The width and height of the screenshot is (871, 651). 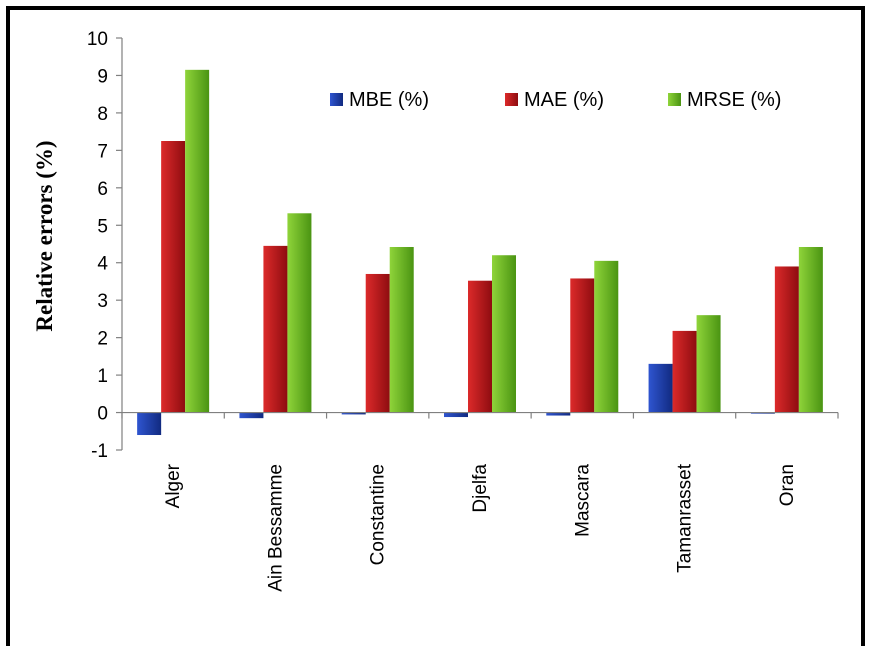 What do you see at coordinates (685, 517) in the screenshot?
I see `x-tick-label: Tamanrasset` at bounding box center [685, 517].